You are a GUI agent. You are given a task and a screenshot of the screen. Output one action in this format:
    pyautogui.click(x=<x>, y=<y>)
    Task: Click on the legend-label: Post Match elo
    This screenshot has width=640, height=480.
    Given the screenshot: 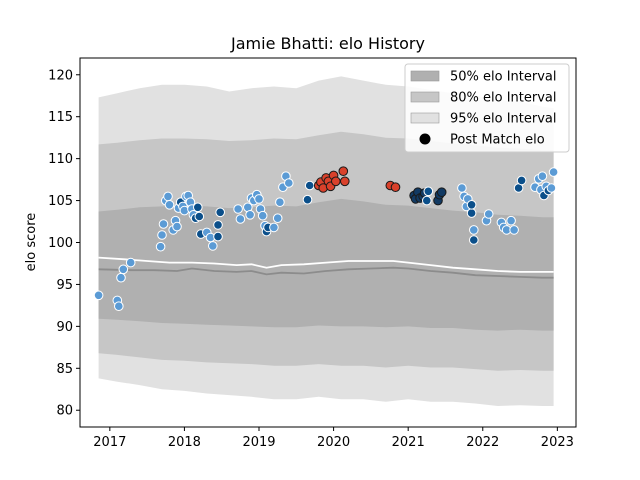 What is the action you would take?
    pyautogui.click(x=497, y=140)
    